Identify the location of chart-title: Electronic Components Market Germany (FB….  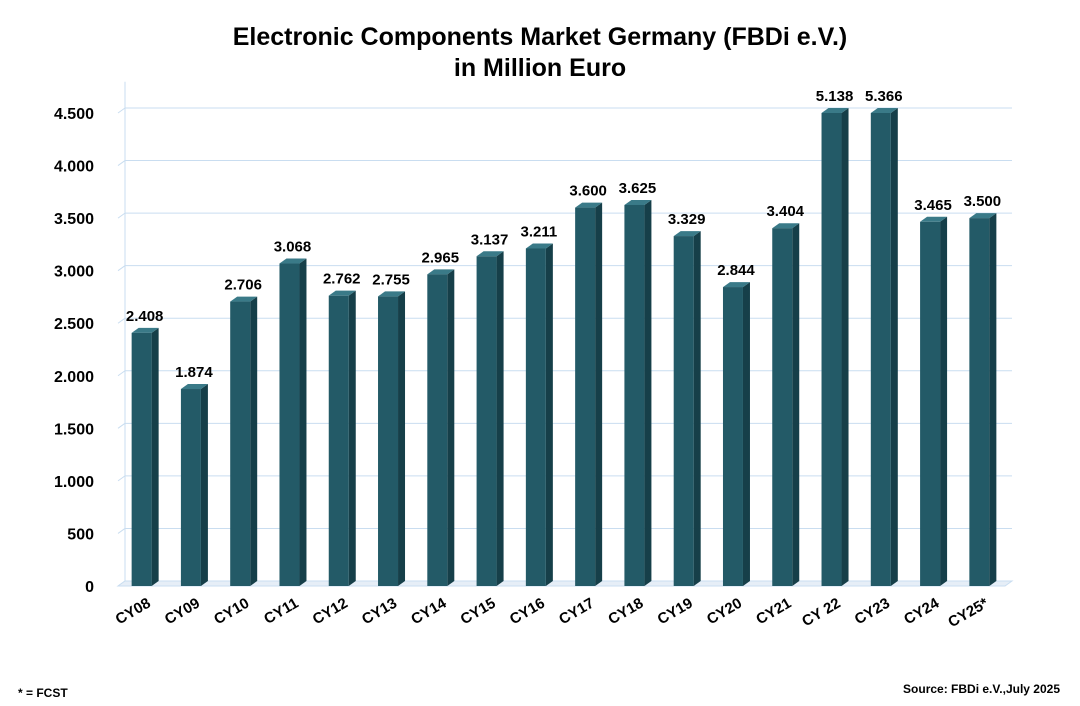
(540, 37).